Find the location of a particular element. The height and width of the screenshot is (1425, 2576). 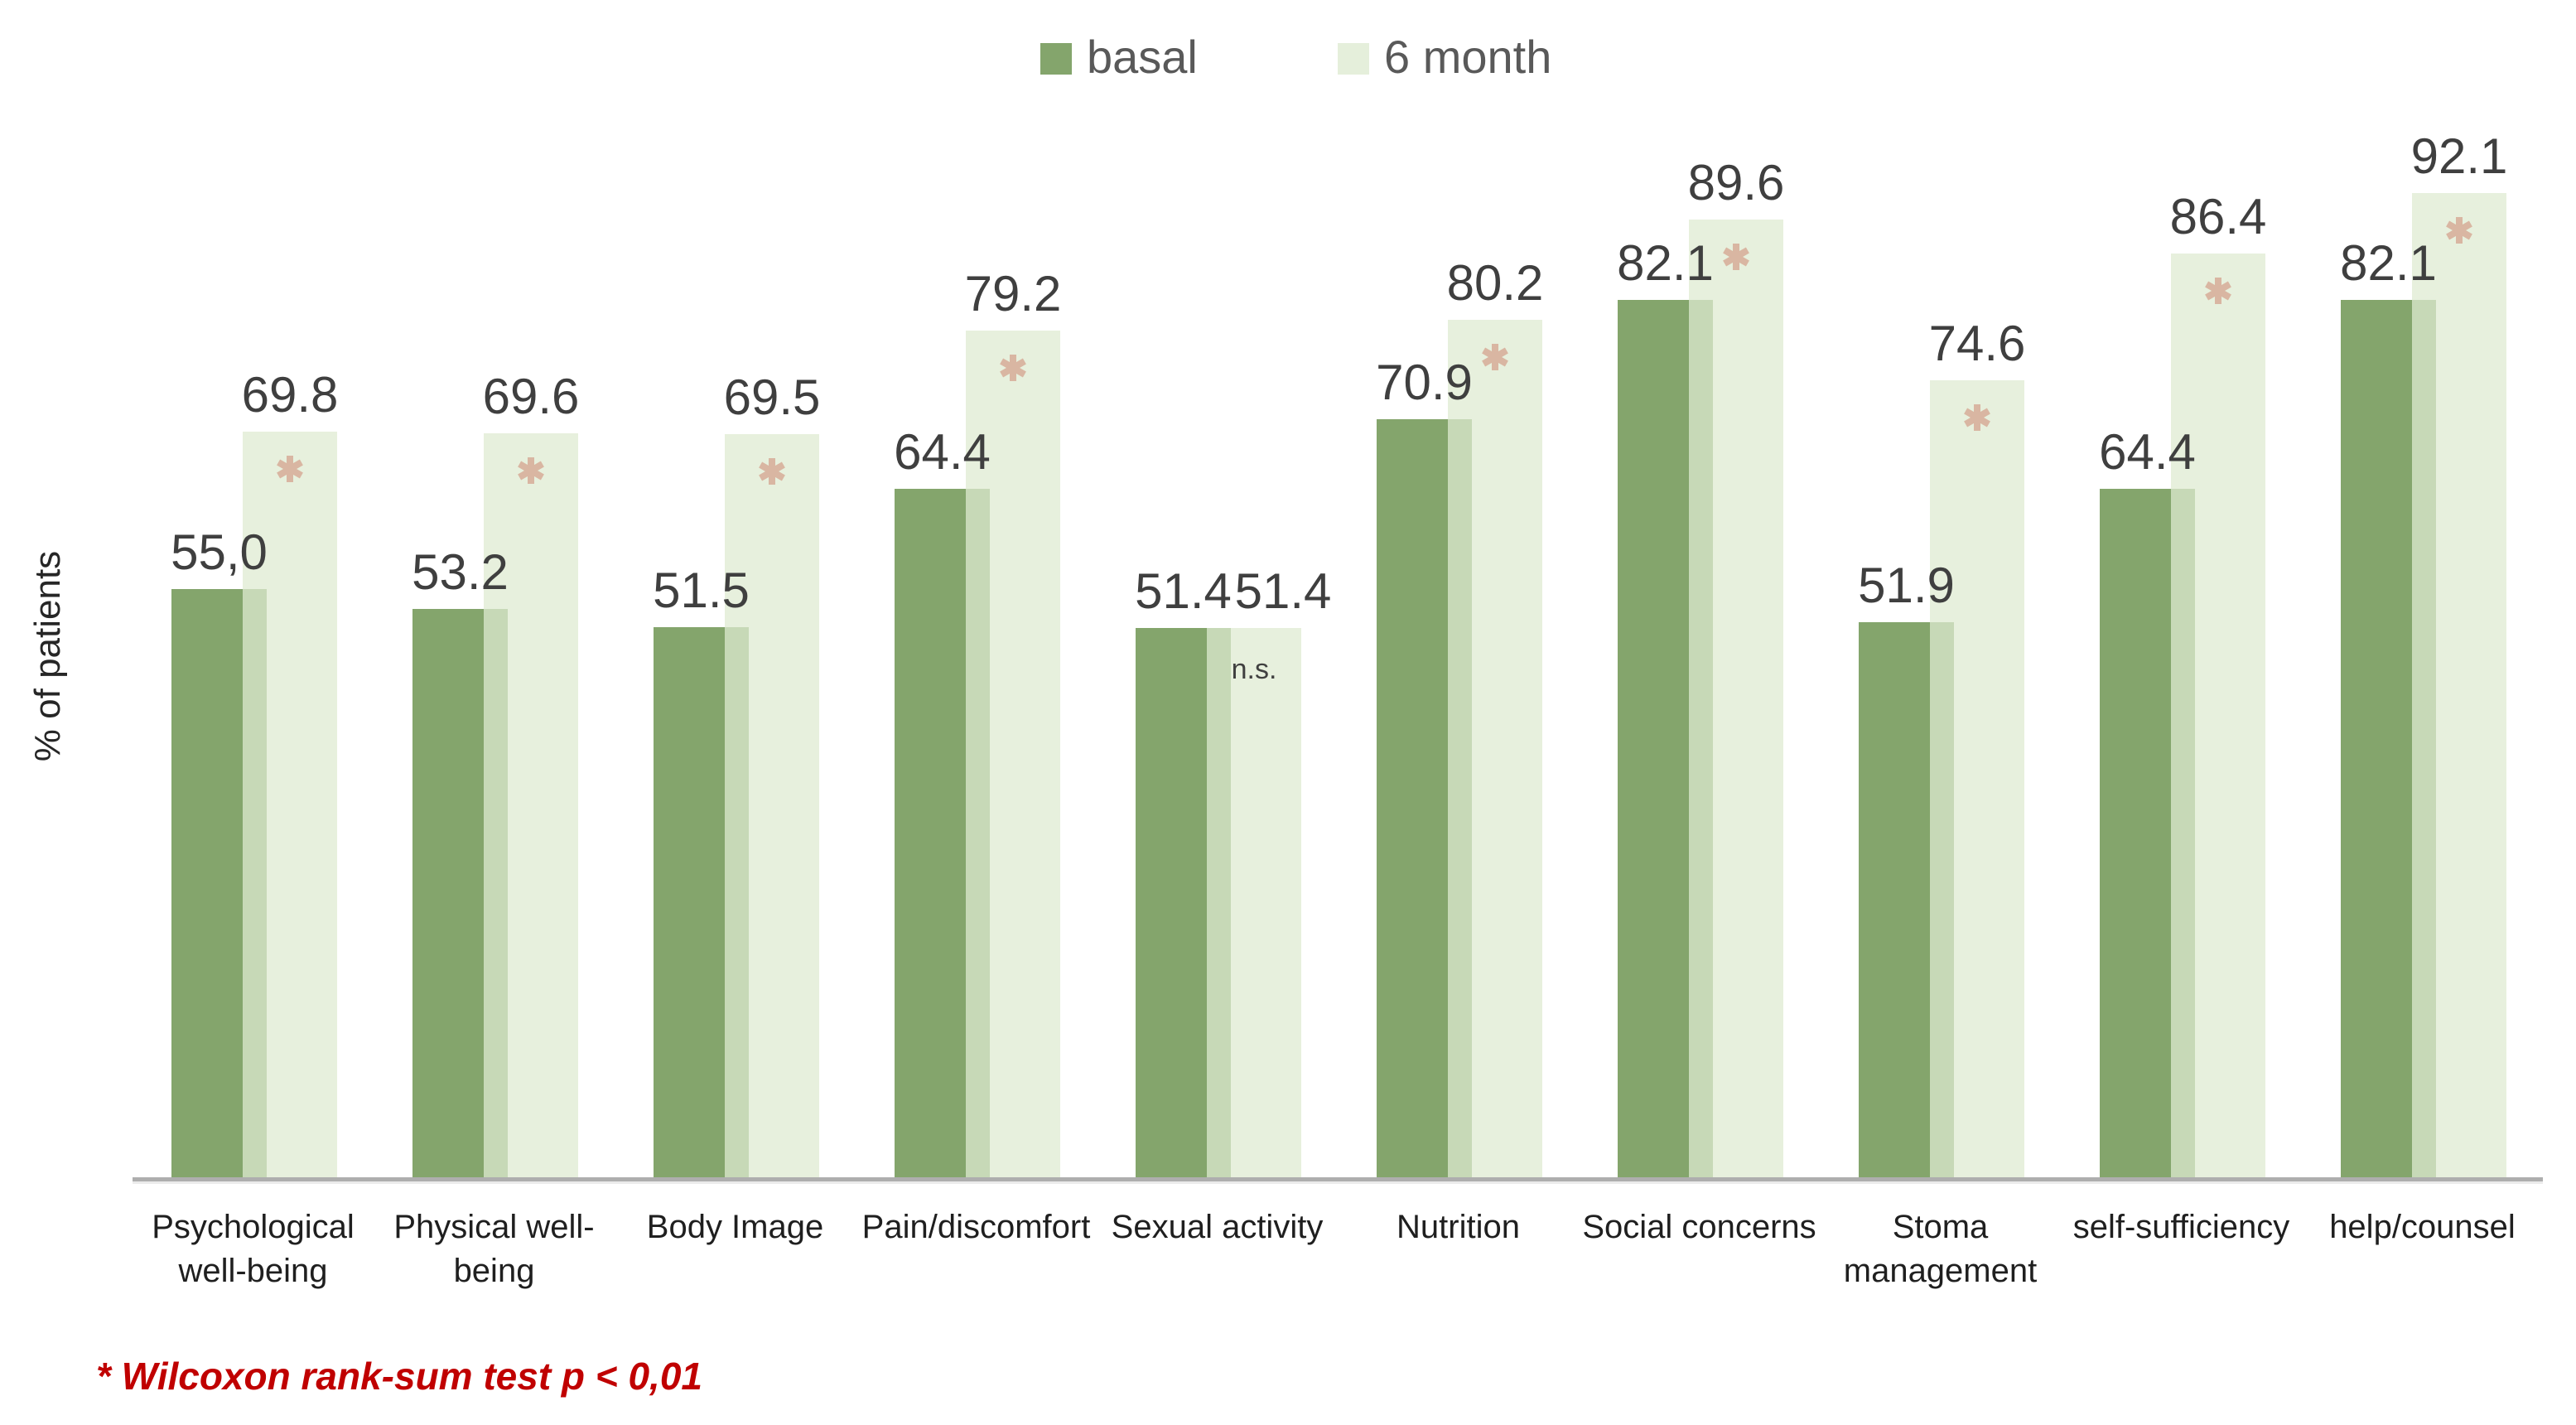

six-month-swatch-icon is located at coordinates (1353, 58).